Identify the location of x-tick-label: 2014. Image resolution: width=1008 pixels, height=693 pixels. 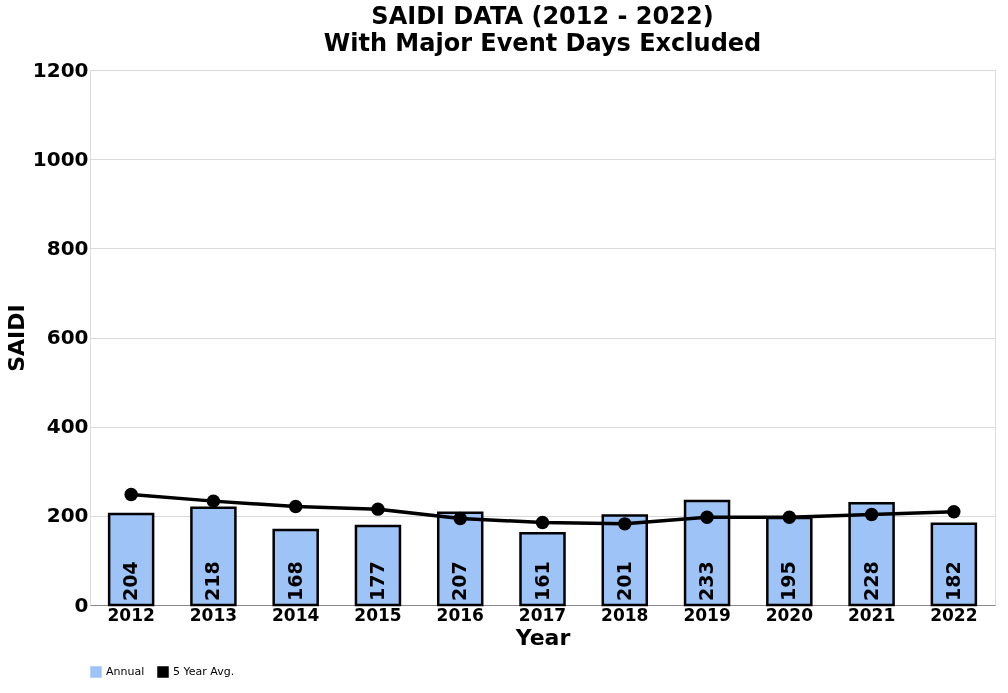
(296, 614).